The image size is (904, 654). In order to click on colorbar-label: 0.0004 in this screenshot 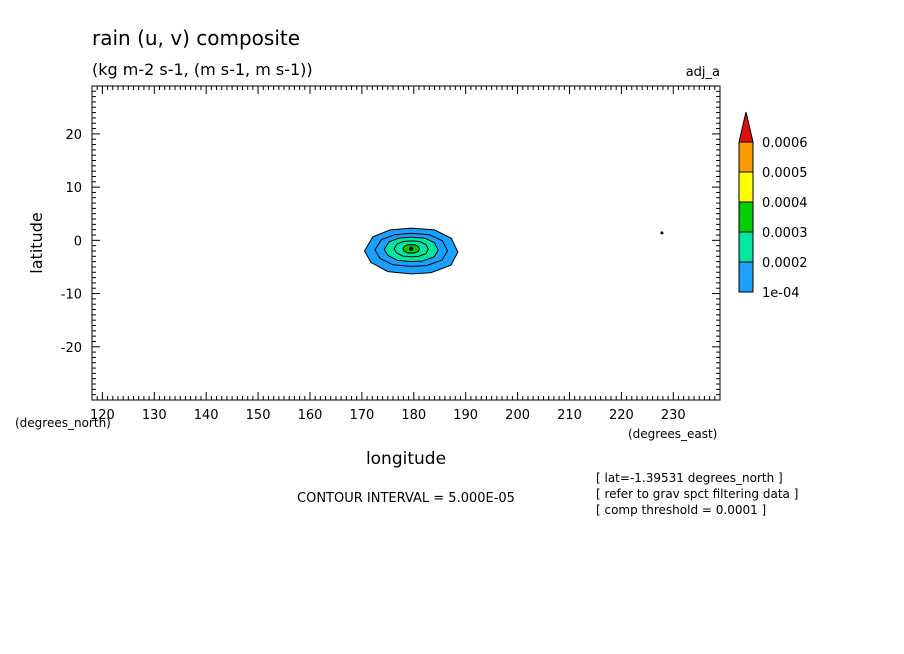, I will do `click(785, 203)`.